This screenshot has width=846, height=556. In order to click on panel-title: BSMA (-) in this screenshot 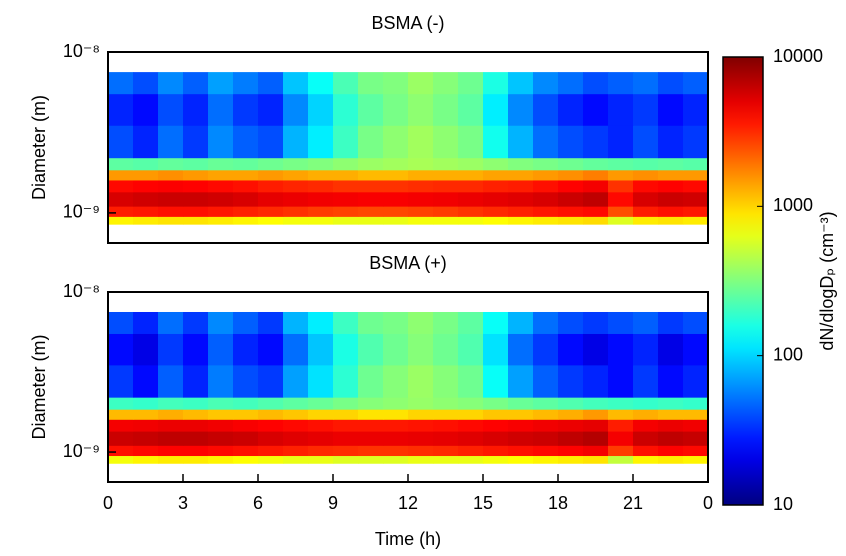, I will do `click(407, 23)`.